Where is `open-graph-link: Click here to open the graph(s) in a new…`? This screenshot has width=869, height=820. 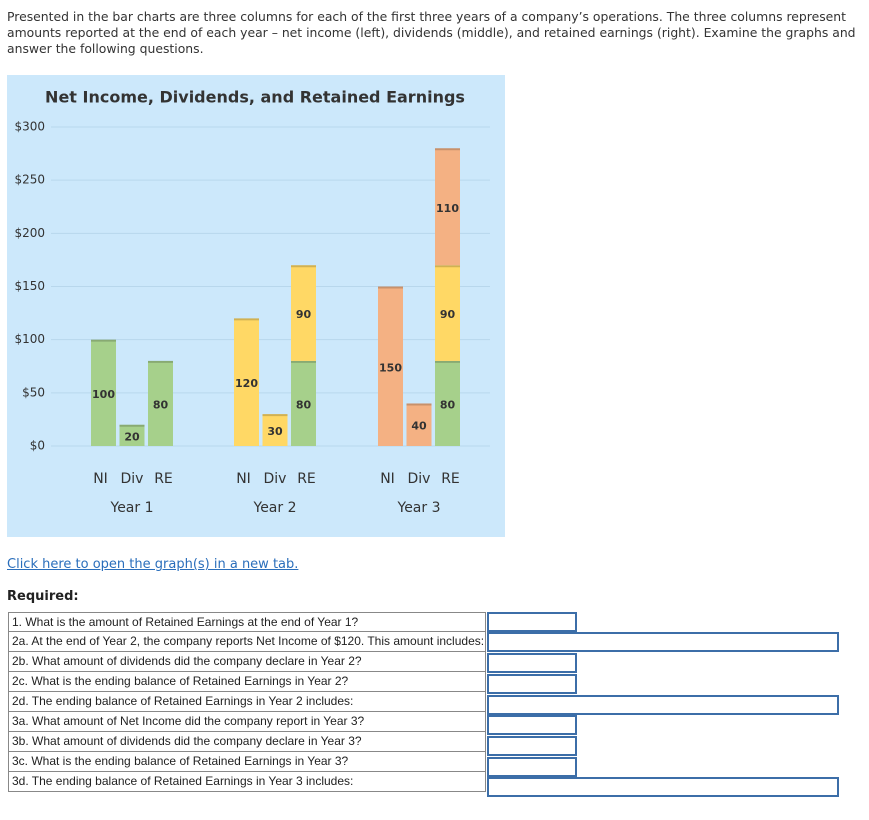
open-graph-link: Click here to open the graph(s) in a new… is located at coordinates (153, 564).